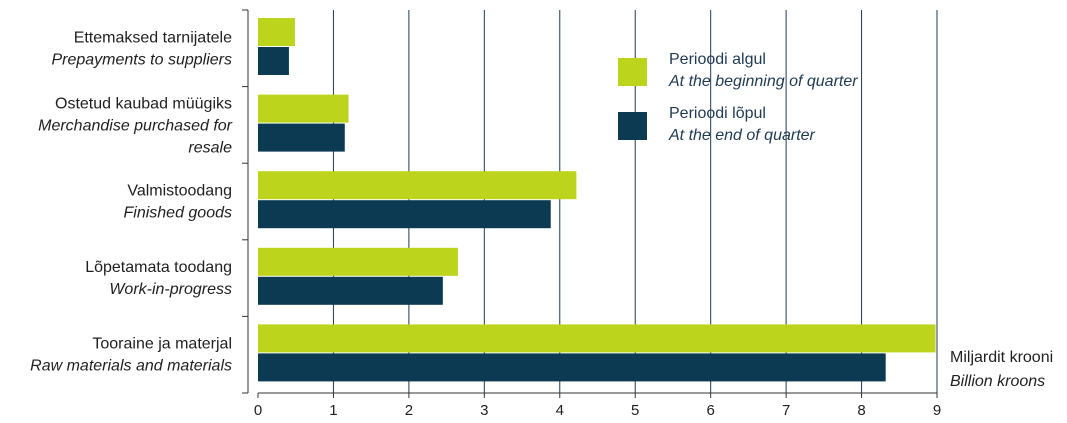 The width and height of the screenshot is (1067, 423). Describe the element at coordinates (210, 148) in the screenshot. I see `category-label-en: resale` at that location.